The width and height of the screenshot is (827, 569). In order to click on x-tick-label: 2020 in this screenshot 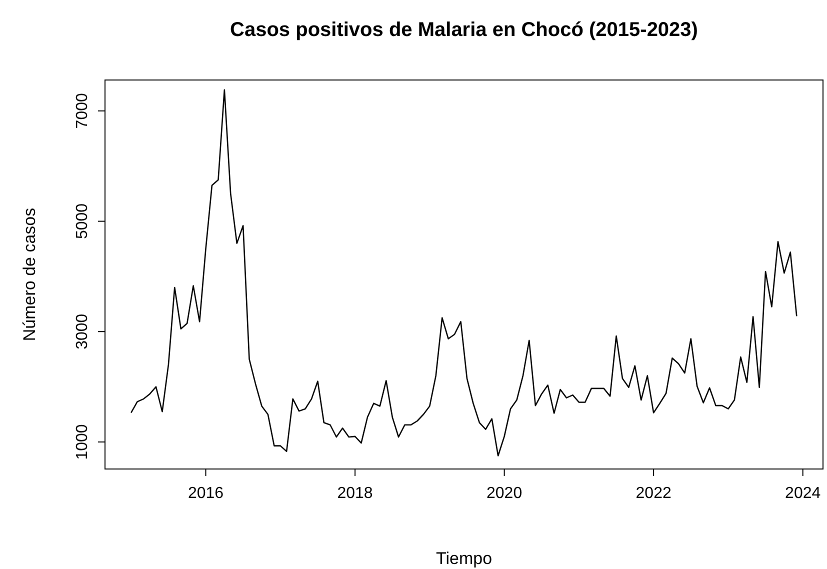, I will do `click(504, 493)`.